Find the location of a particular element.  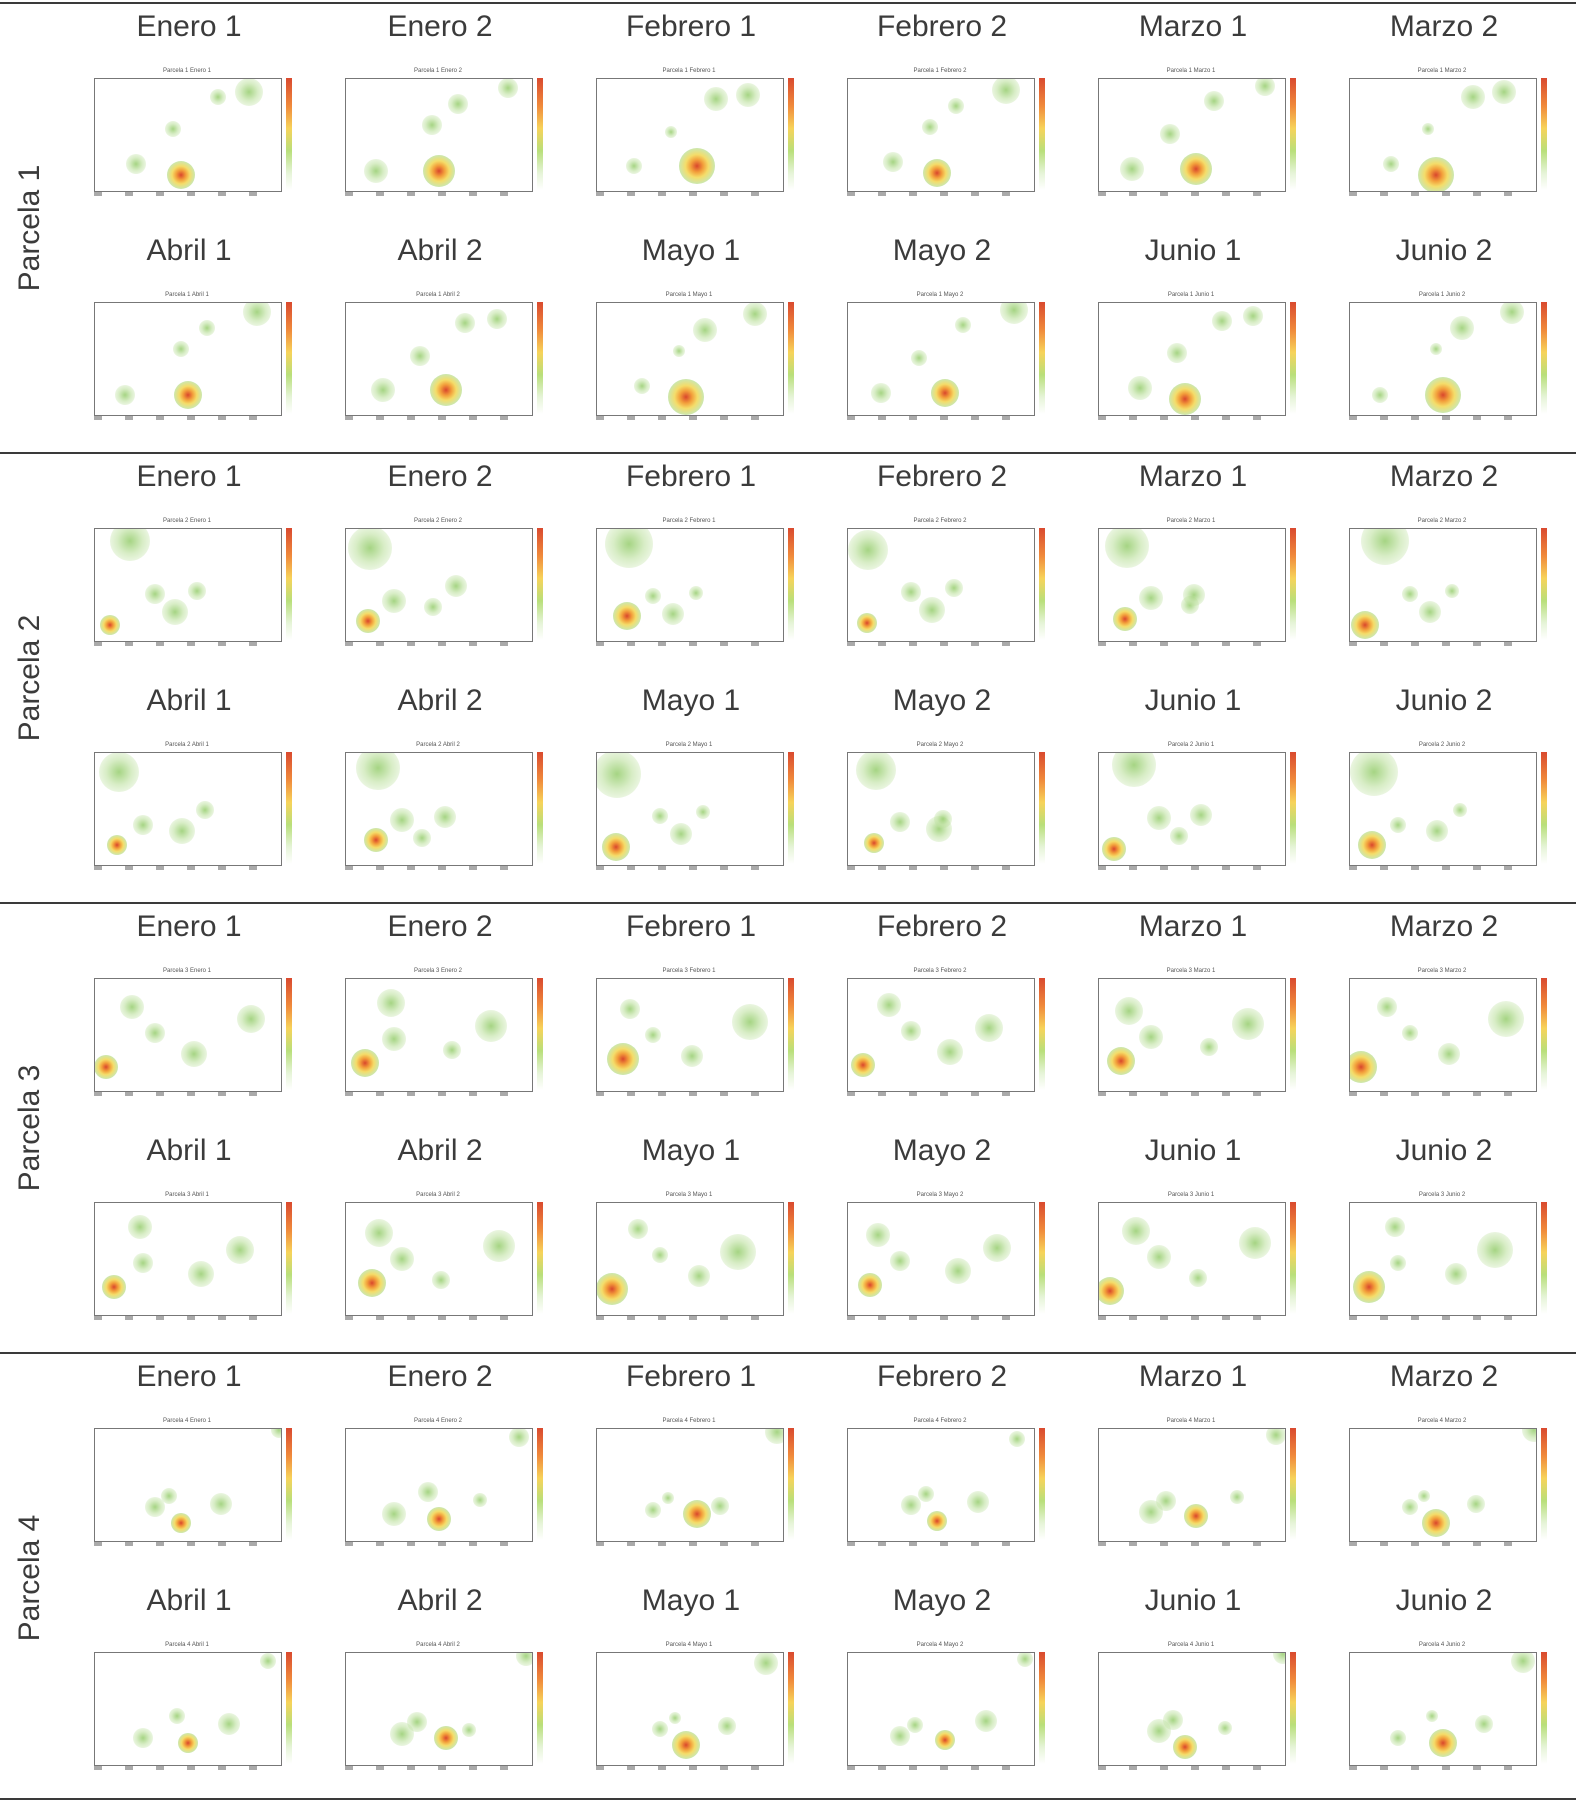

heatmap-image: Parcela 3 Abril 2 is located at coordinates (444, 1258).